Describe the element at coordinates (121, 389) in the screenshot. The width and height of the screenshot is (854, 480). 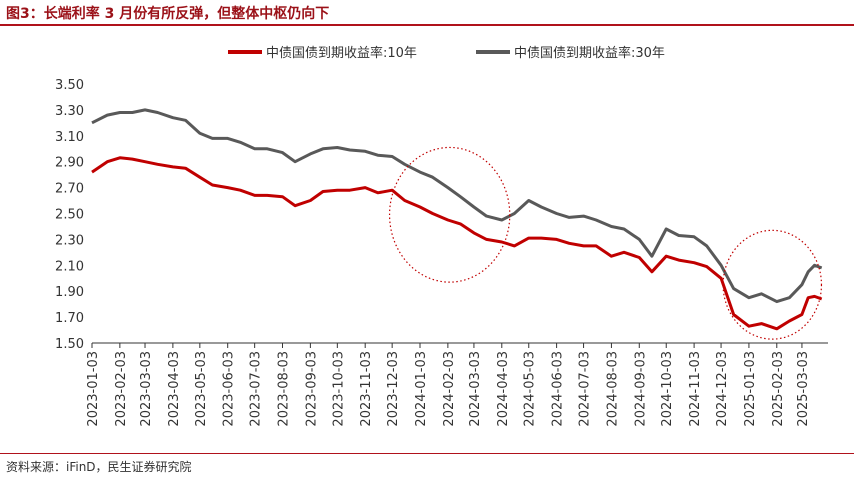
I see `x-tick-label: 2023-02-03` at that location.